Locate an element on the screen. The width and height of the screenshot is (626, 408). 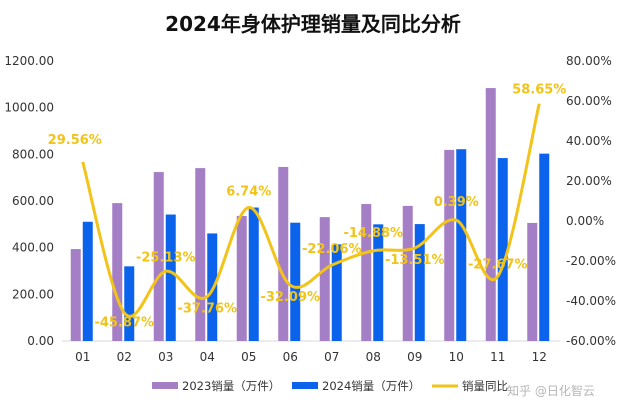
watermark: 知乎 @日化智云 is located at coordinates (551, 391).